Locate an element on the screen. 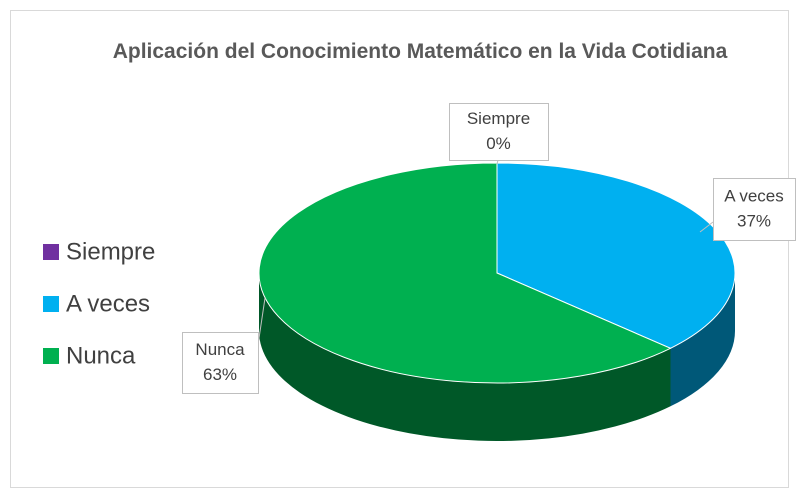  data-label-value: 37% is located at coordinates (754, 220).